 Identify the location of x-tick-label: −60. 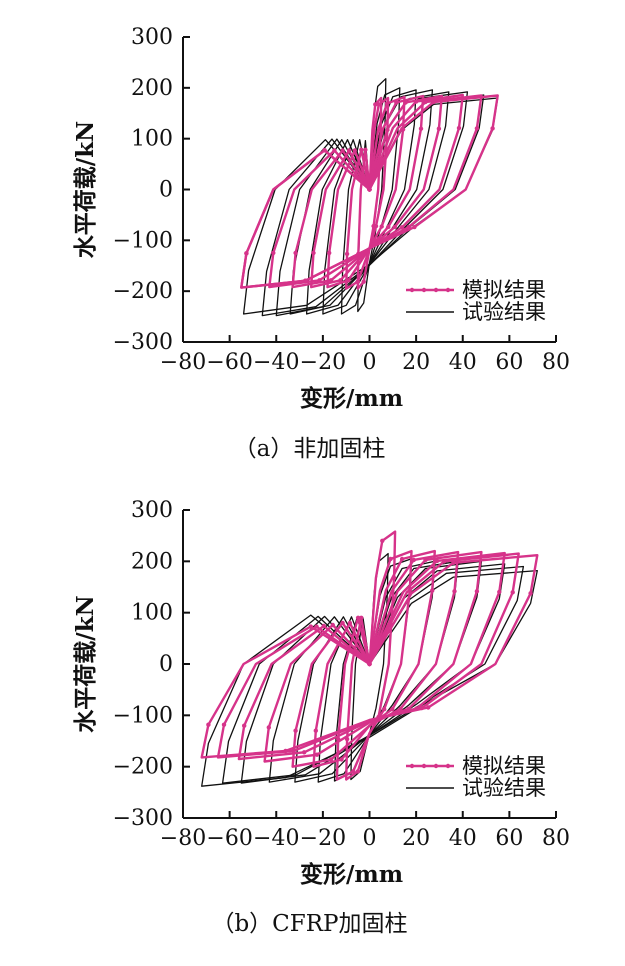
(229, 362).